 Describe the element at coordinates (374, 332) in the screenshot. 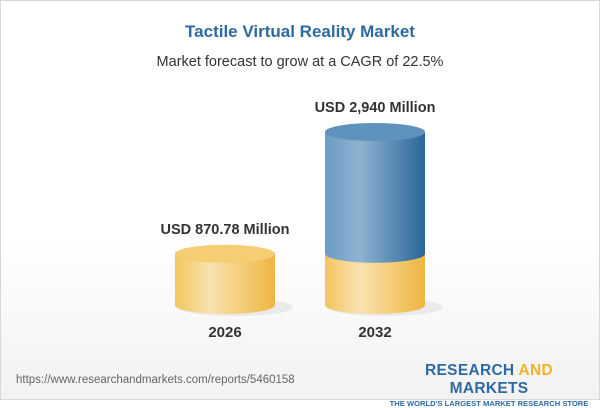

I see `category-label: 2032` at that location.